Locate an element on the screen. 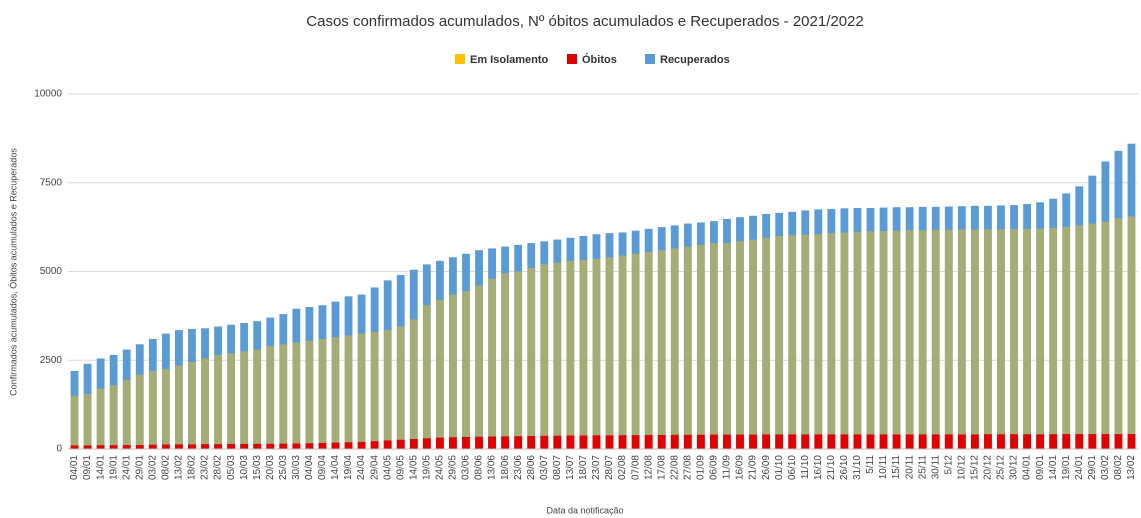 The width and height of the screenshot is (1141, 518). x-tick-label: 18/07 is located at coordinates (583, 467).